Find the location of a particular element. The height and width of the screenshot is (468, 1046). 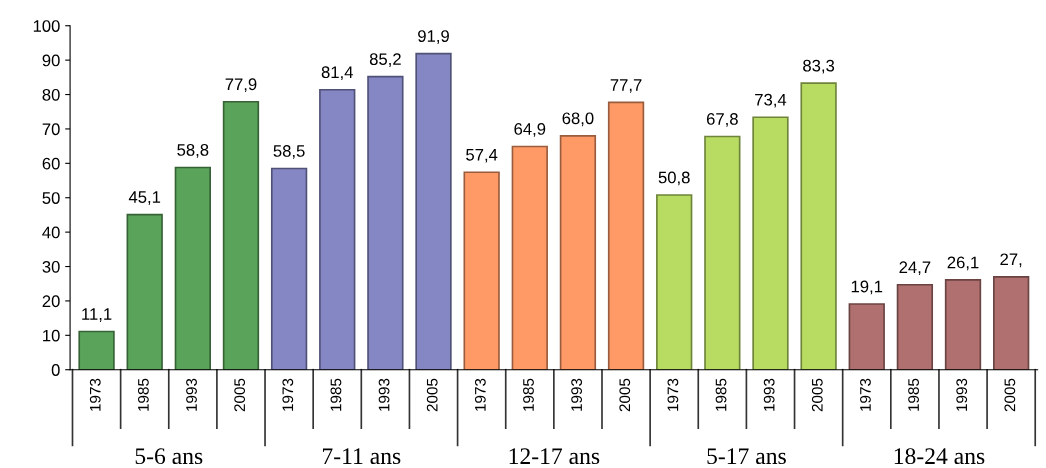

text: 5-6 ans is located at coordinates (169, 456).